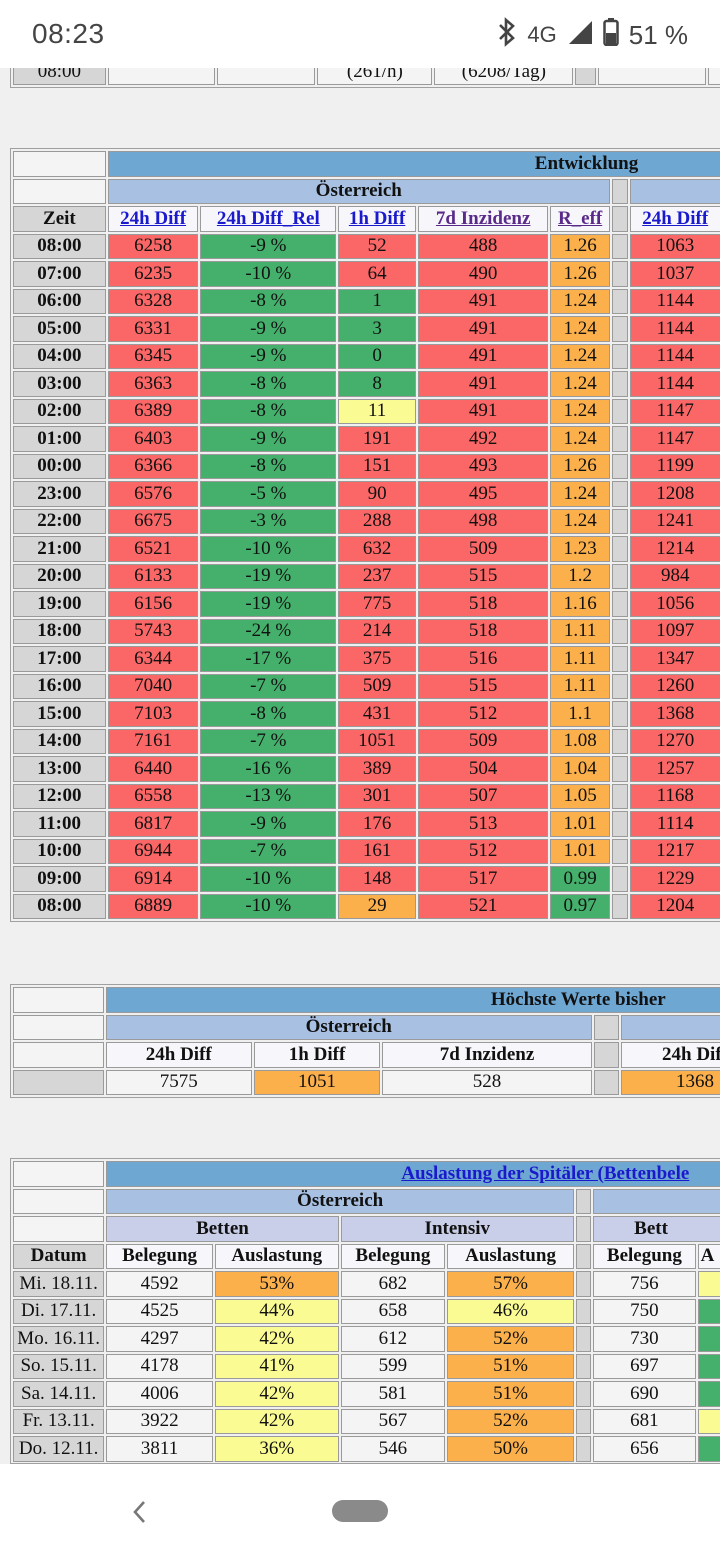 The width and height of the screenshot is (720, 1560). I want to click on home-pill-icon, so click(360, 1511).